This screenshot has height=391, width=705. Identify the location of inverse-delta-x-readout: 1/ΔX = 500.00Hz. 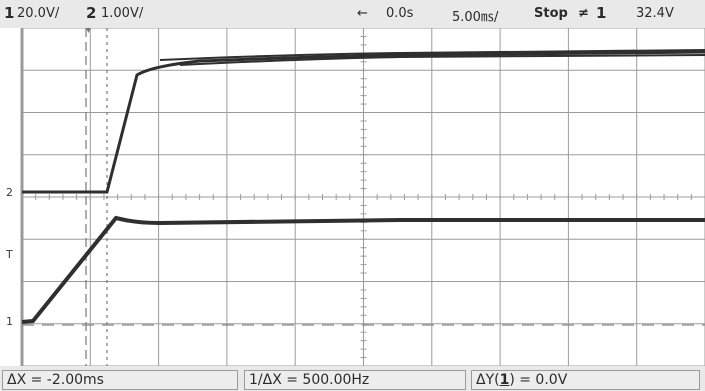
(355, 380).